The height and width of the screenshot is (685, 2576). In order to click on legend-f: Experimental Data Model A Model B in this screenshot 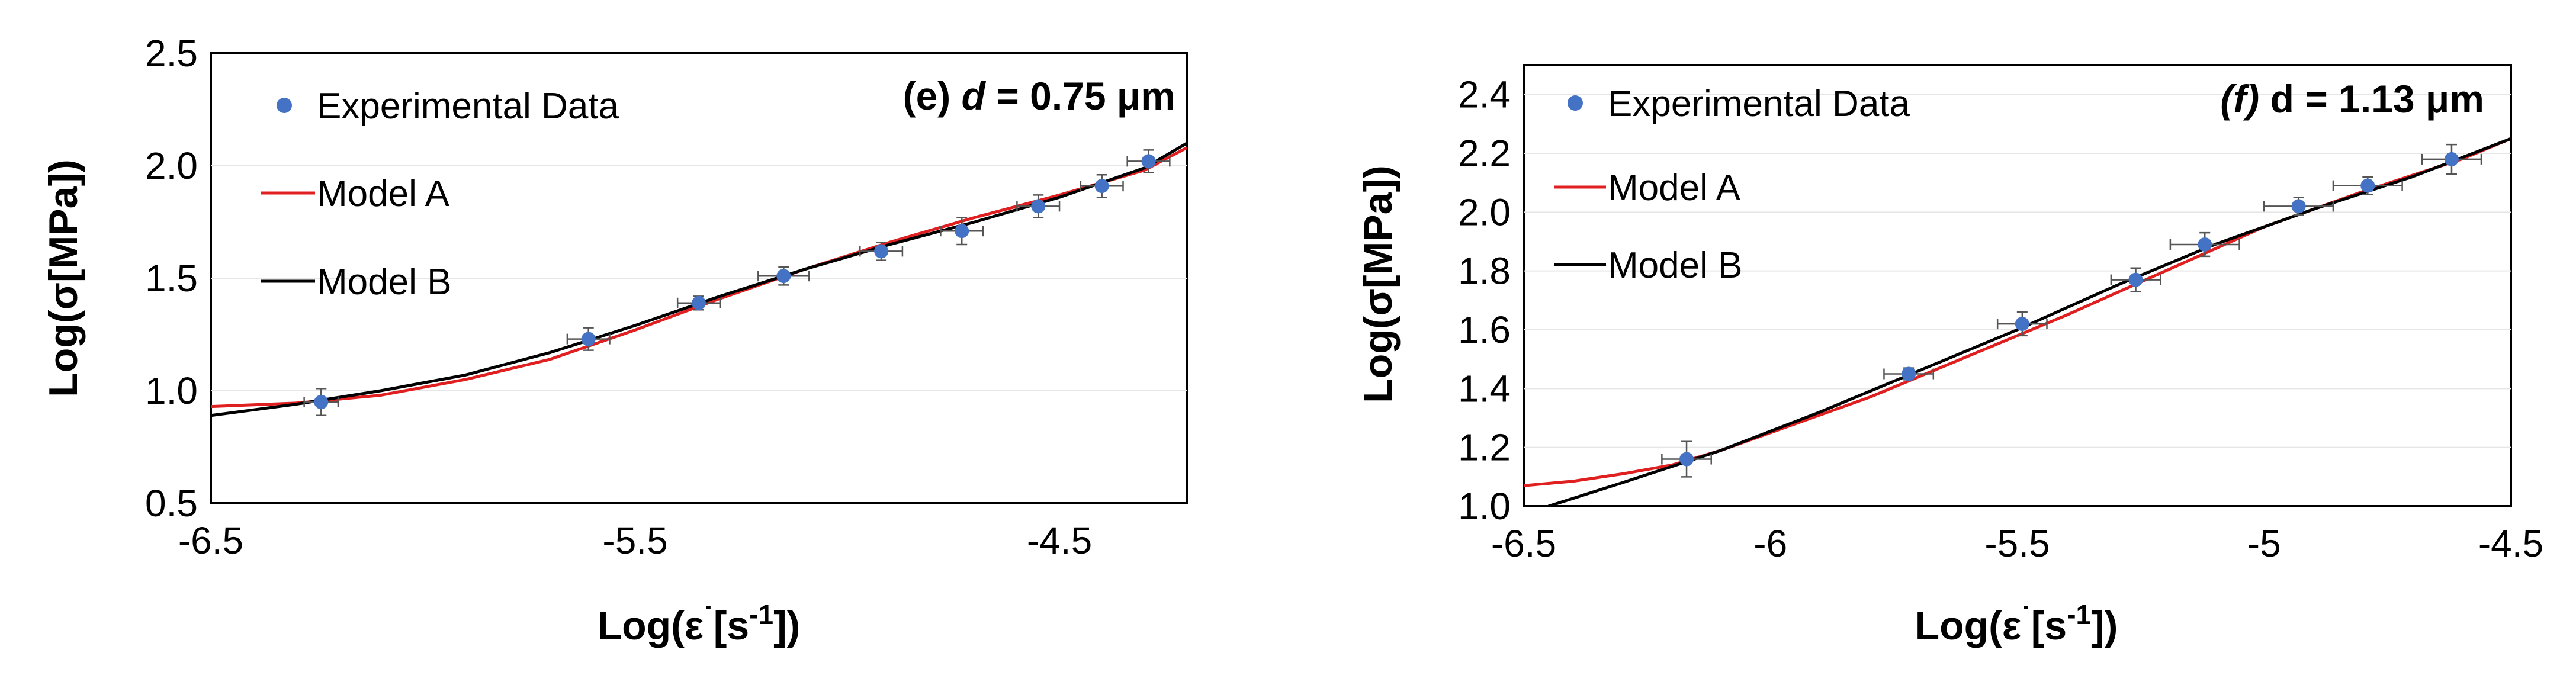, I will do `click(1732, 184)`.